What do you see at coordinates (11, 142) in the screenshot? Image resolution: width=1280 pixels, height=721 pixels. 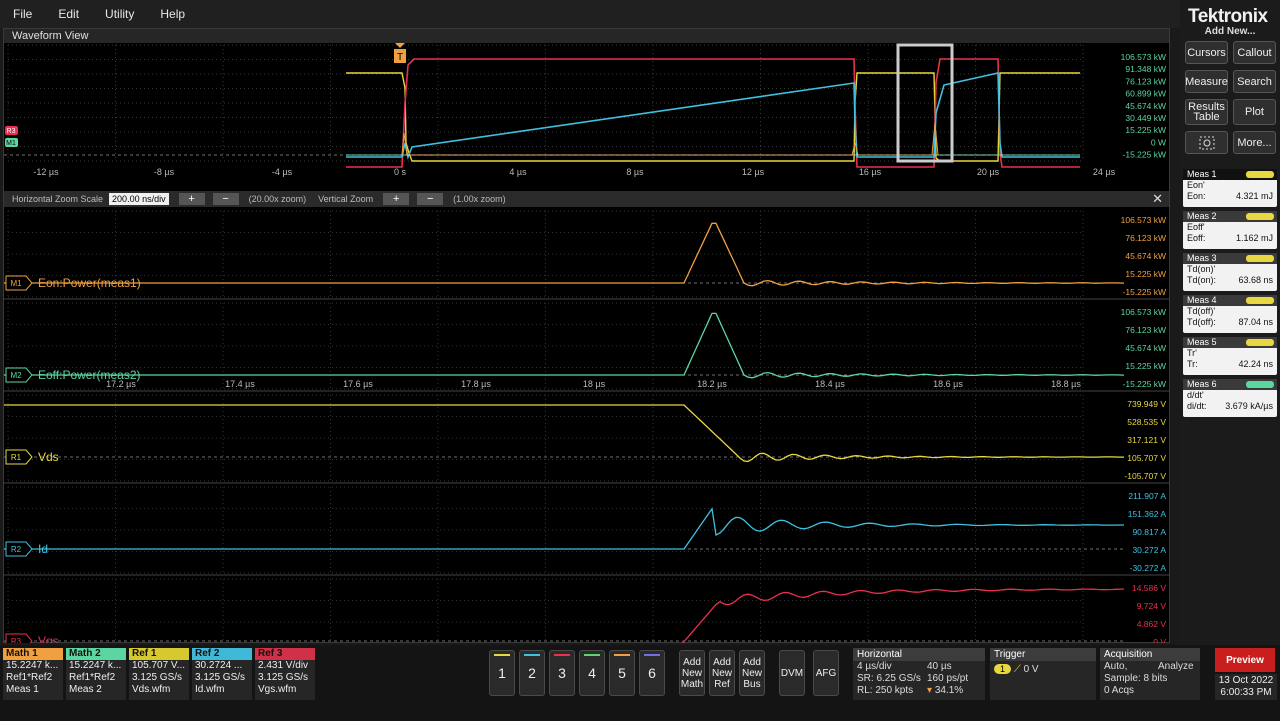 I see `badge-m1-overview: M1` at bounding box center [11, 142].